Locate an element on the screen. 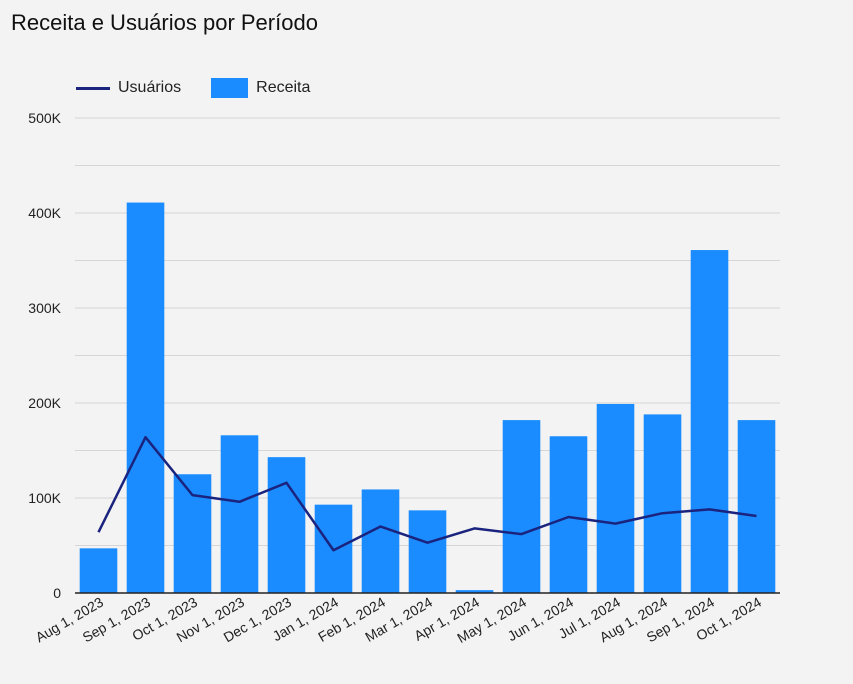 Image resolution: width=853 pixels, height=684 pixels. legend: Usuários Receita is located at coordinates (208, 88).